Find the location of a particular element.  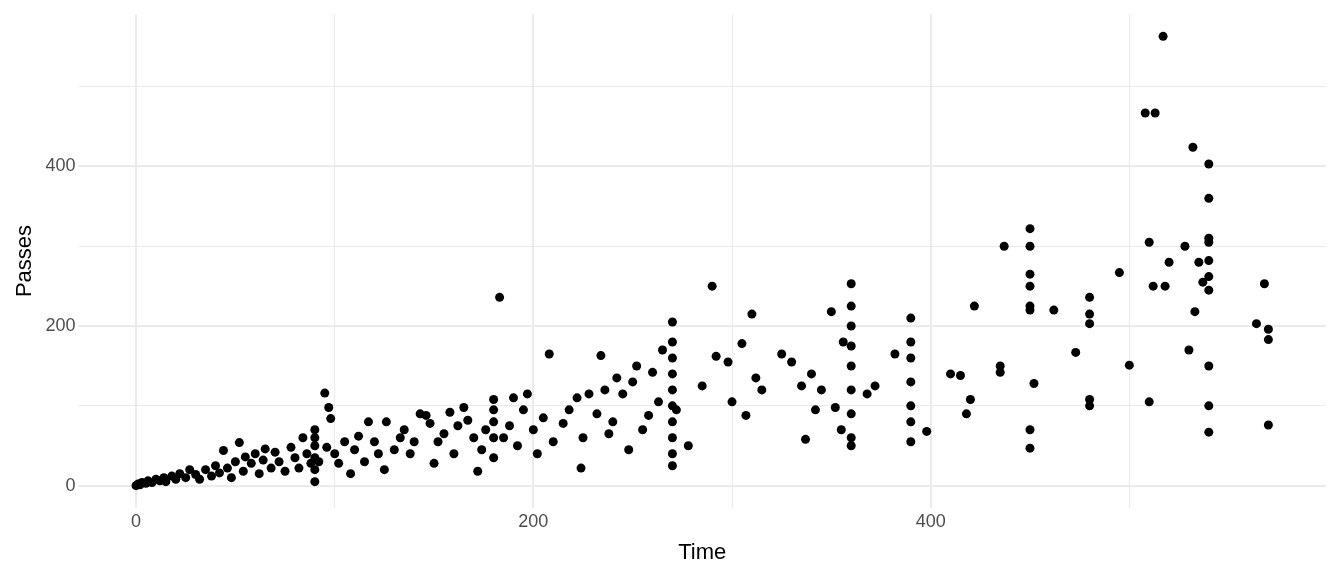

y-tick-label: 0 is located at coordinates (70, 484).